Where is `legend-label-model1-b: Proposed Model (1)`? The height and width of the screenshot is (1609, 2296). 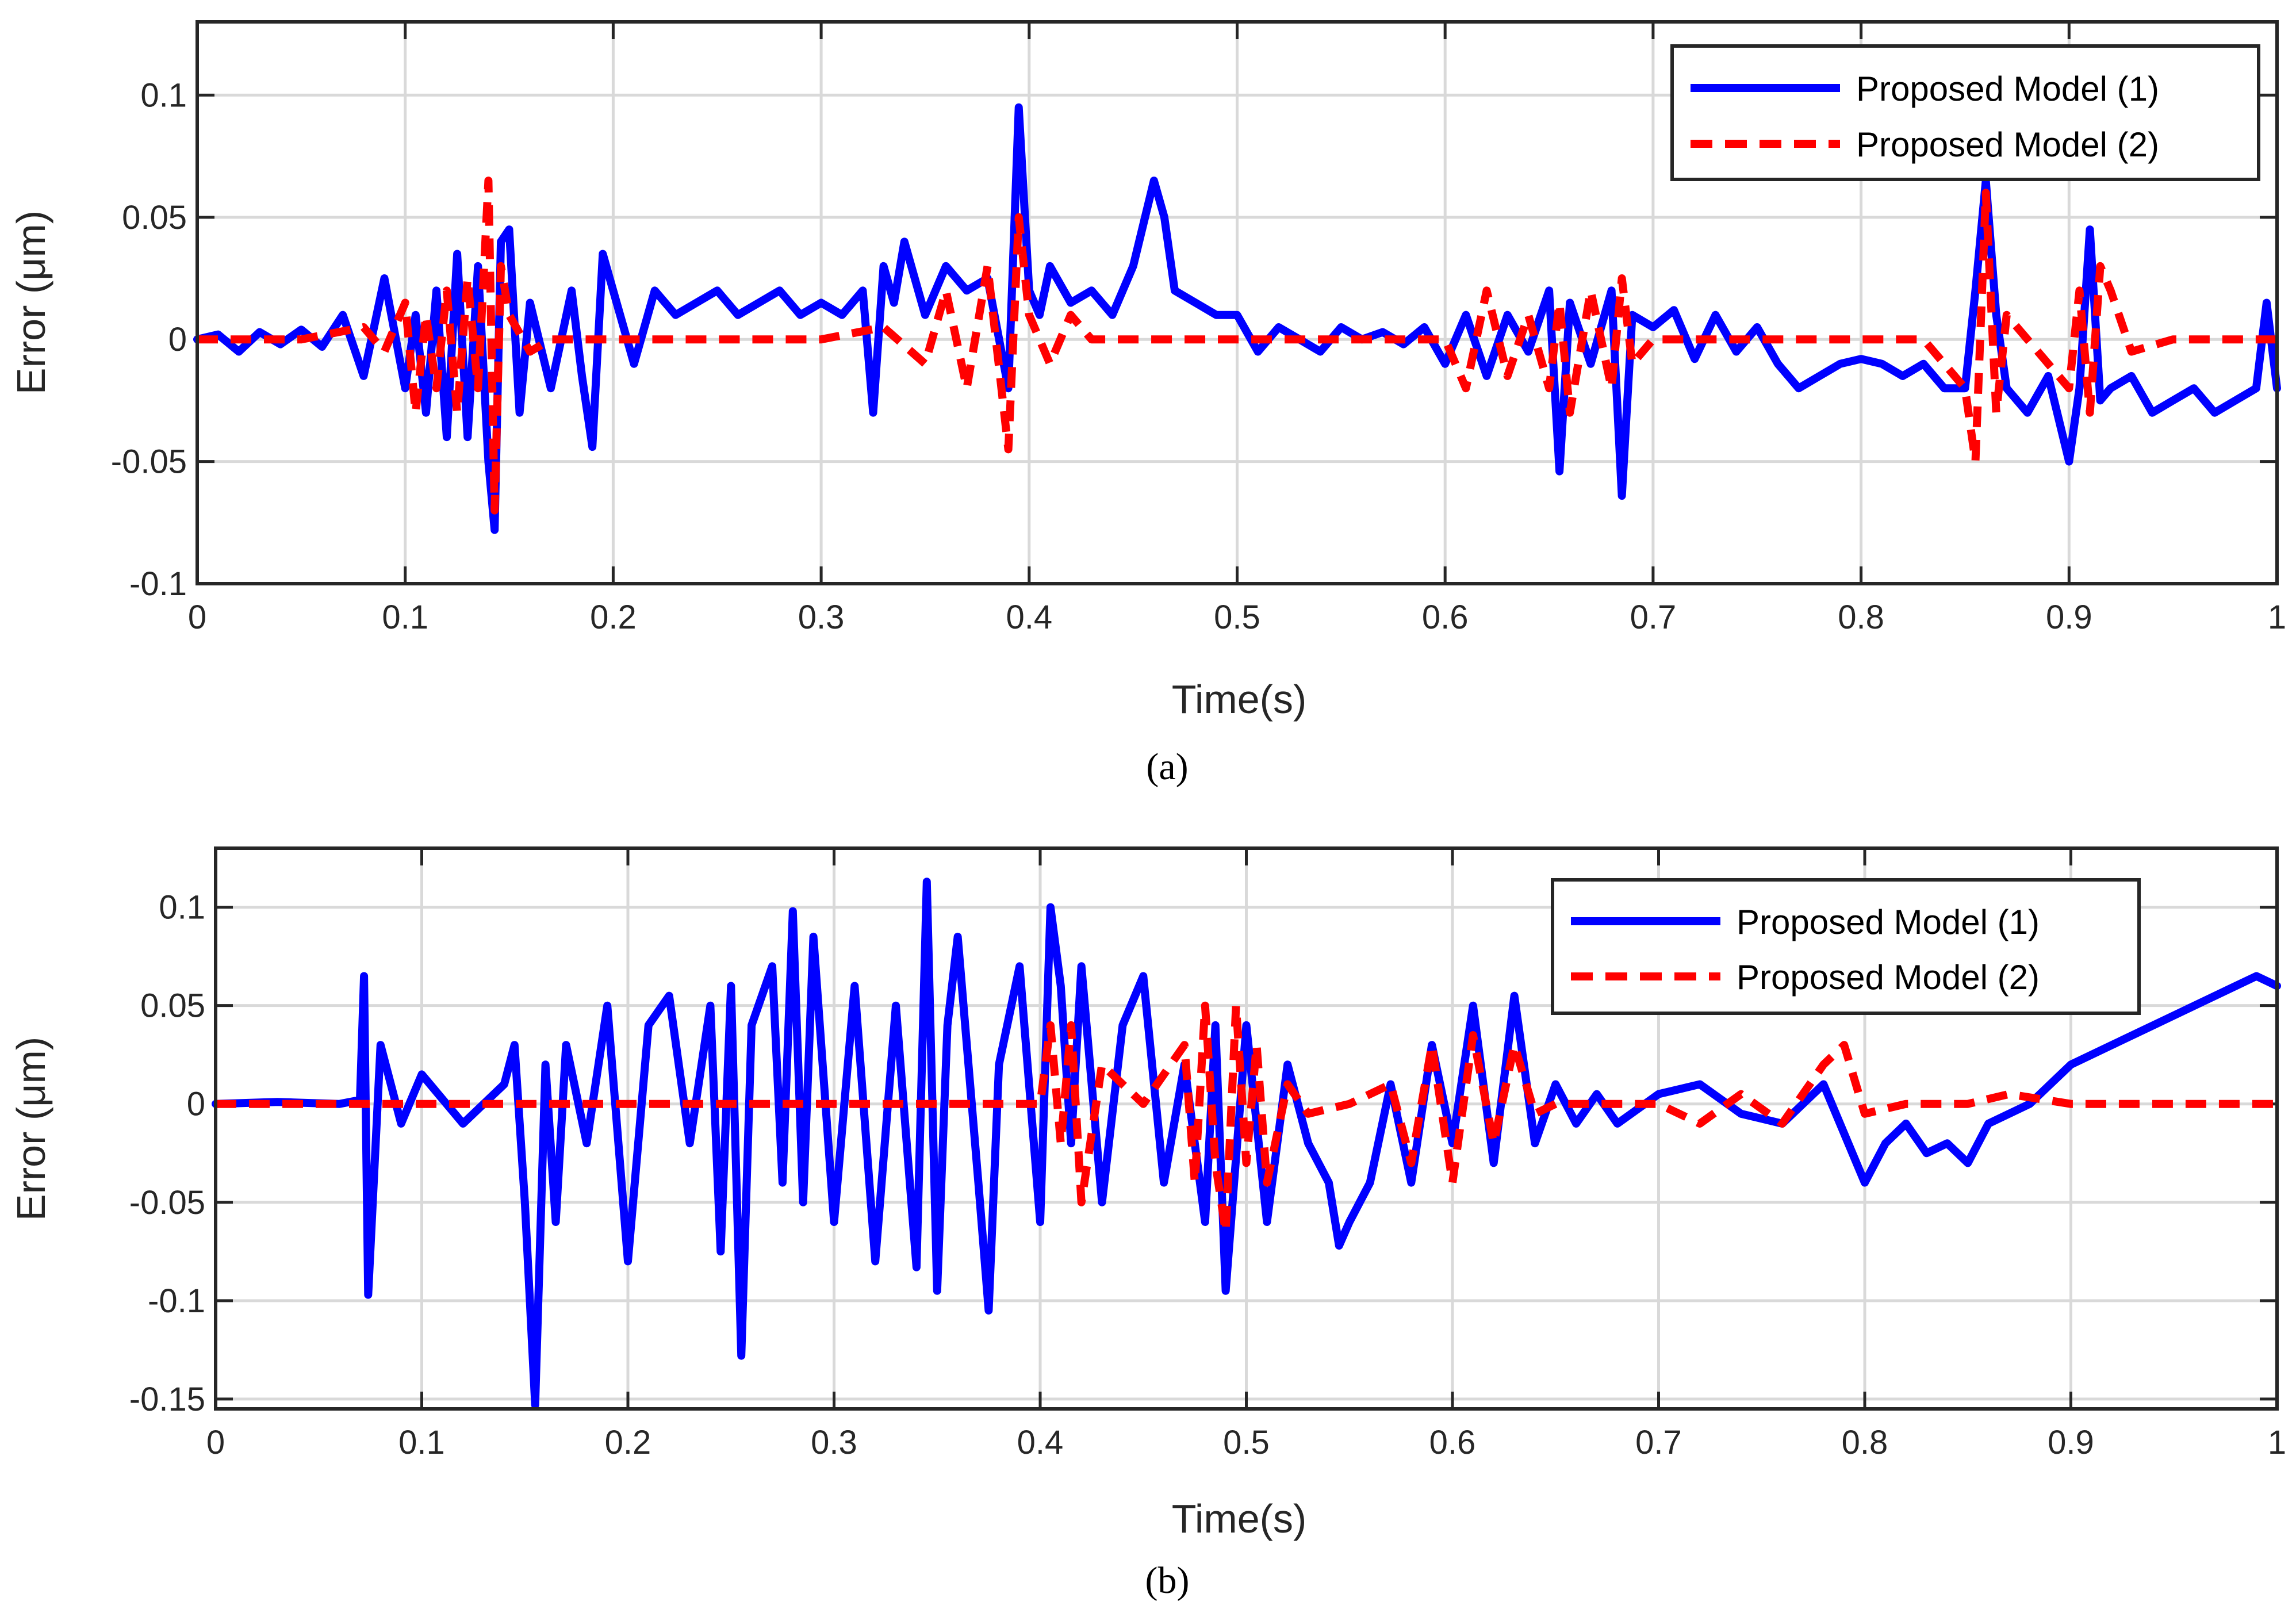
legend-label-model1-b: Proposed Model (1) is located at coordinates (1888, 922).